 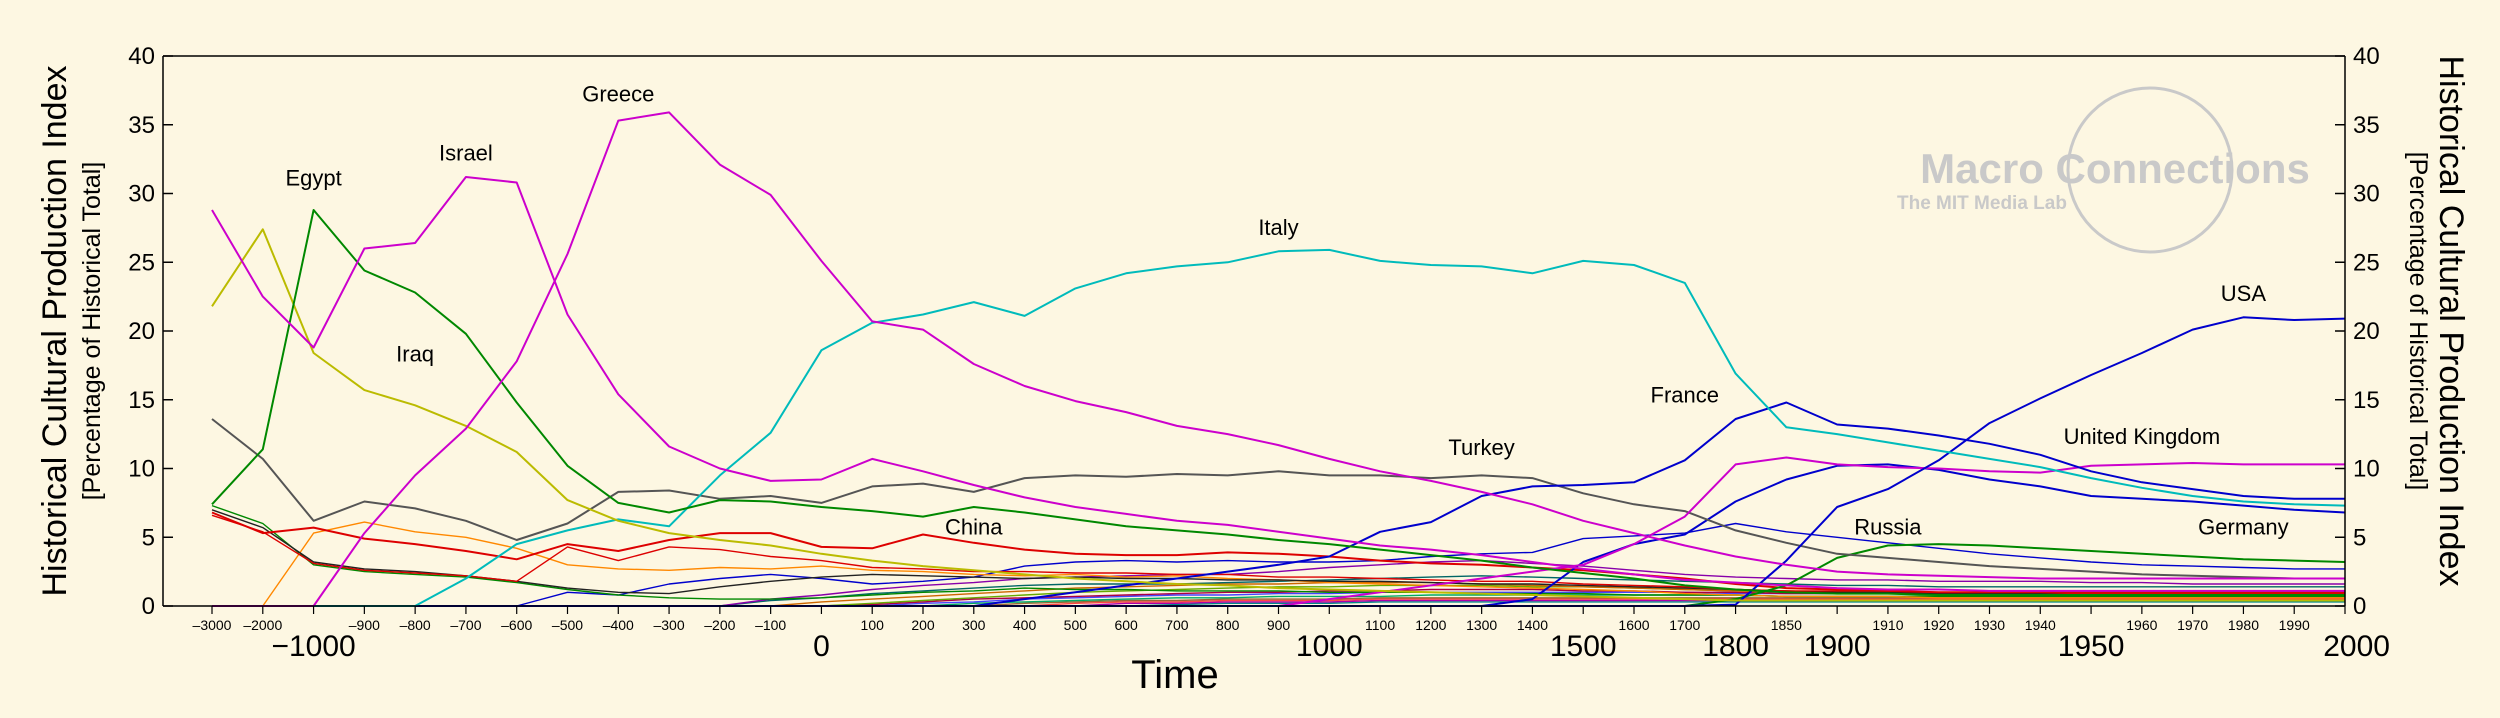 I want to click on x-tick-label-minor: 1400, so click(x=1532, y=625).